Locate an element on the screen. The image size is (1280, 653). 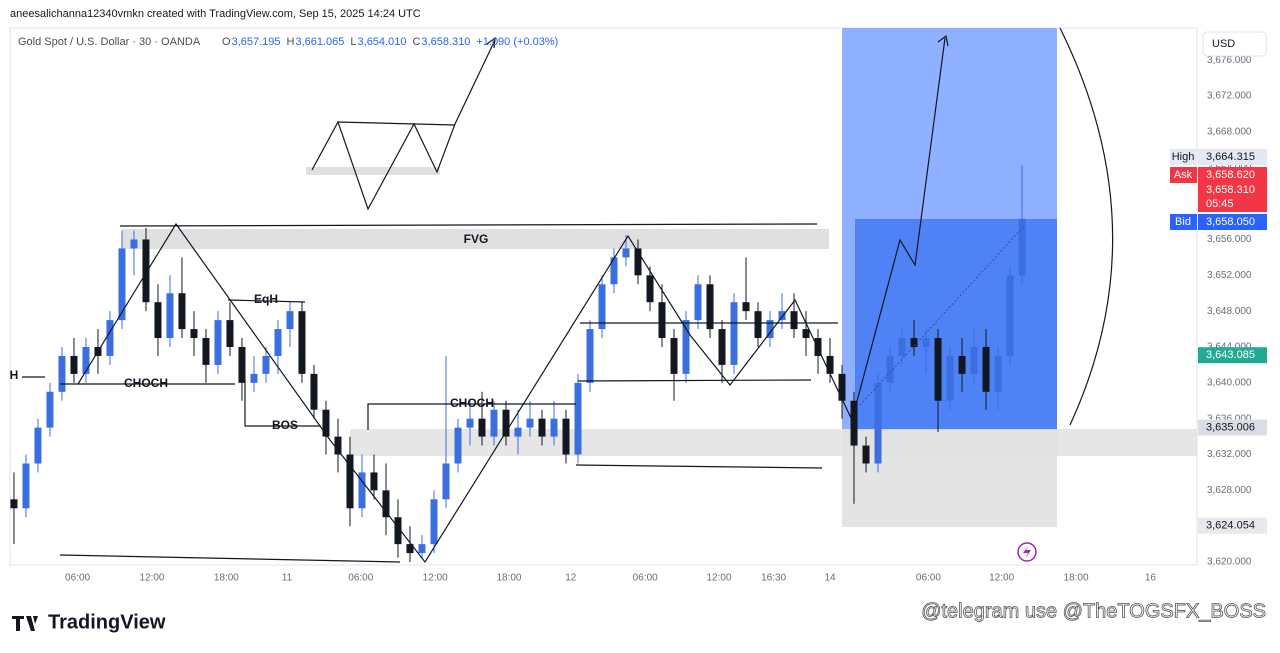
annotation: EqH is located at coordinates (266, 299).